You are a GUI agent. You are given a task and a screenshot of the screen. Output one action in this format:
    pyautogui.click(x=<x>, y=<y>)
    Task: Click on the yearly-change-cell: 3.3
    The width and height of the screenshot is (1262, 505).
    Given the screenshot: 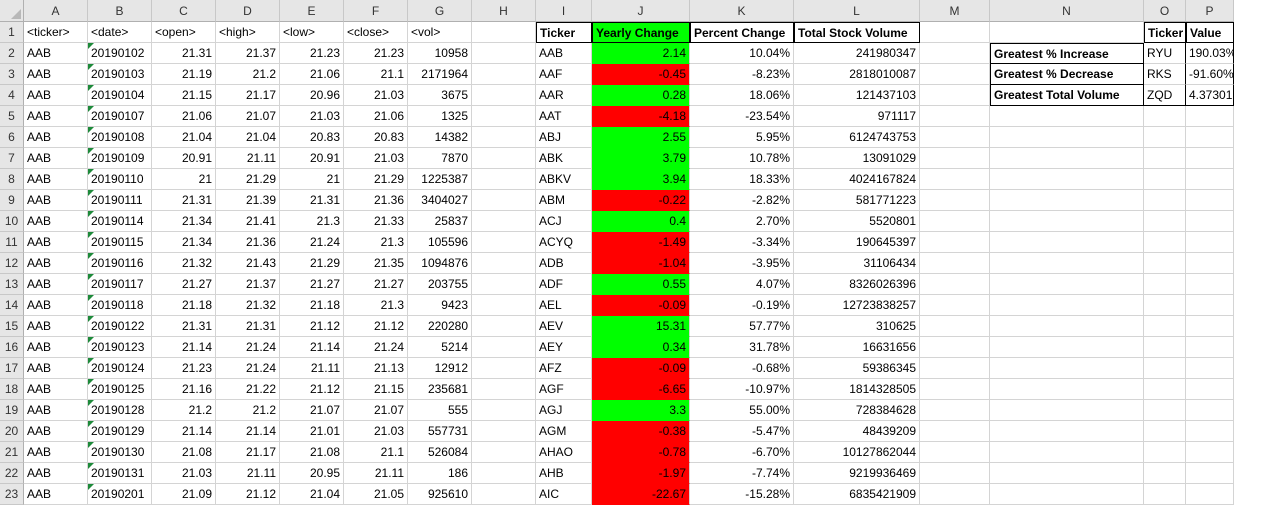 What is the action you would take?
    pyautogui.click(x=641, y=410)
    